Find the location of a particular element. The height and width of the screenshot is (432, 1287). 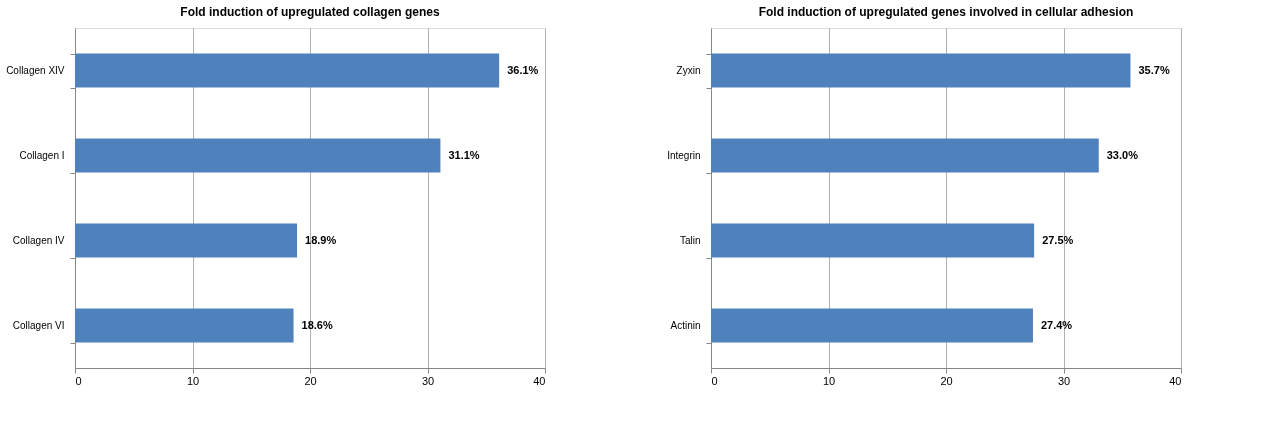

y-tick-label: Collagen I is located at coordinates (42, 155).